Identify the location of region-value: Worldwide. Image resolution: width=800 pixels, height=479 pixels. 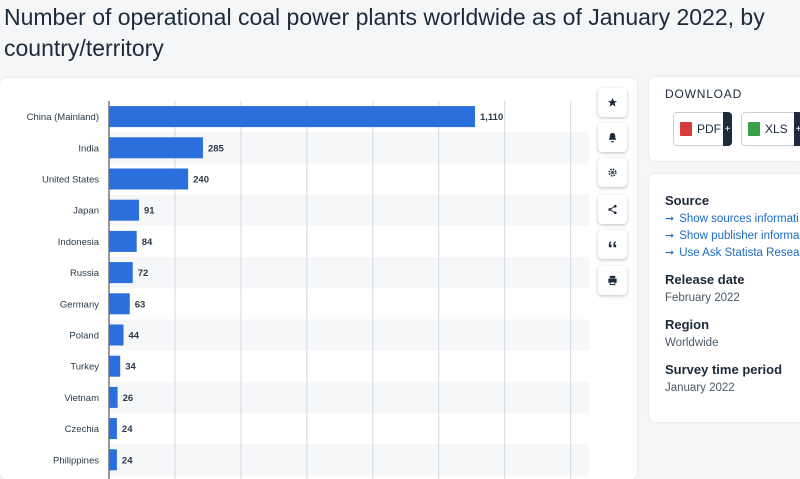
(692, 343).